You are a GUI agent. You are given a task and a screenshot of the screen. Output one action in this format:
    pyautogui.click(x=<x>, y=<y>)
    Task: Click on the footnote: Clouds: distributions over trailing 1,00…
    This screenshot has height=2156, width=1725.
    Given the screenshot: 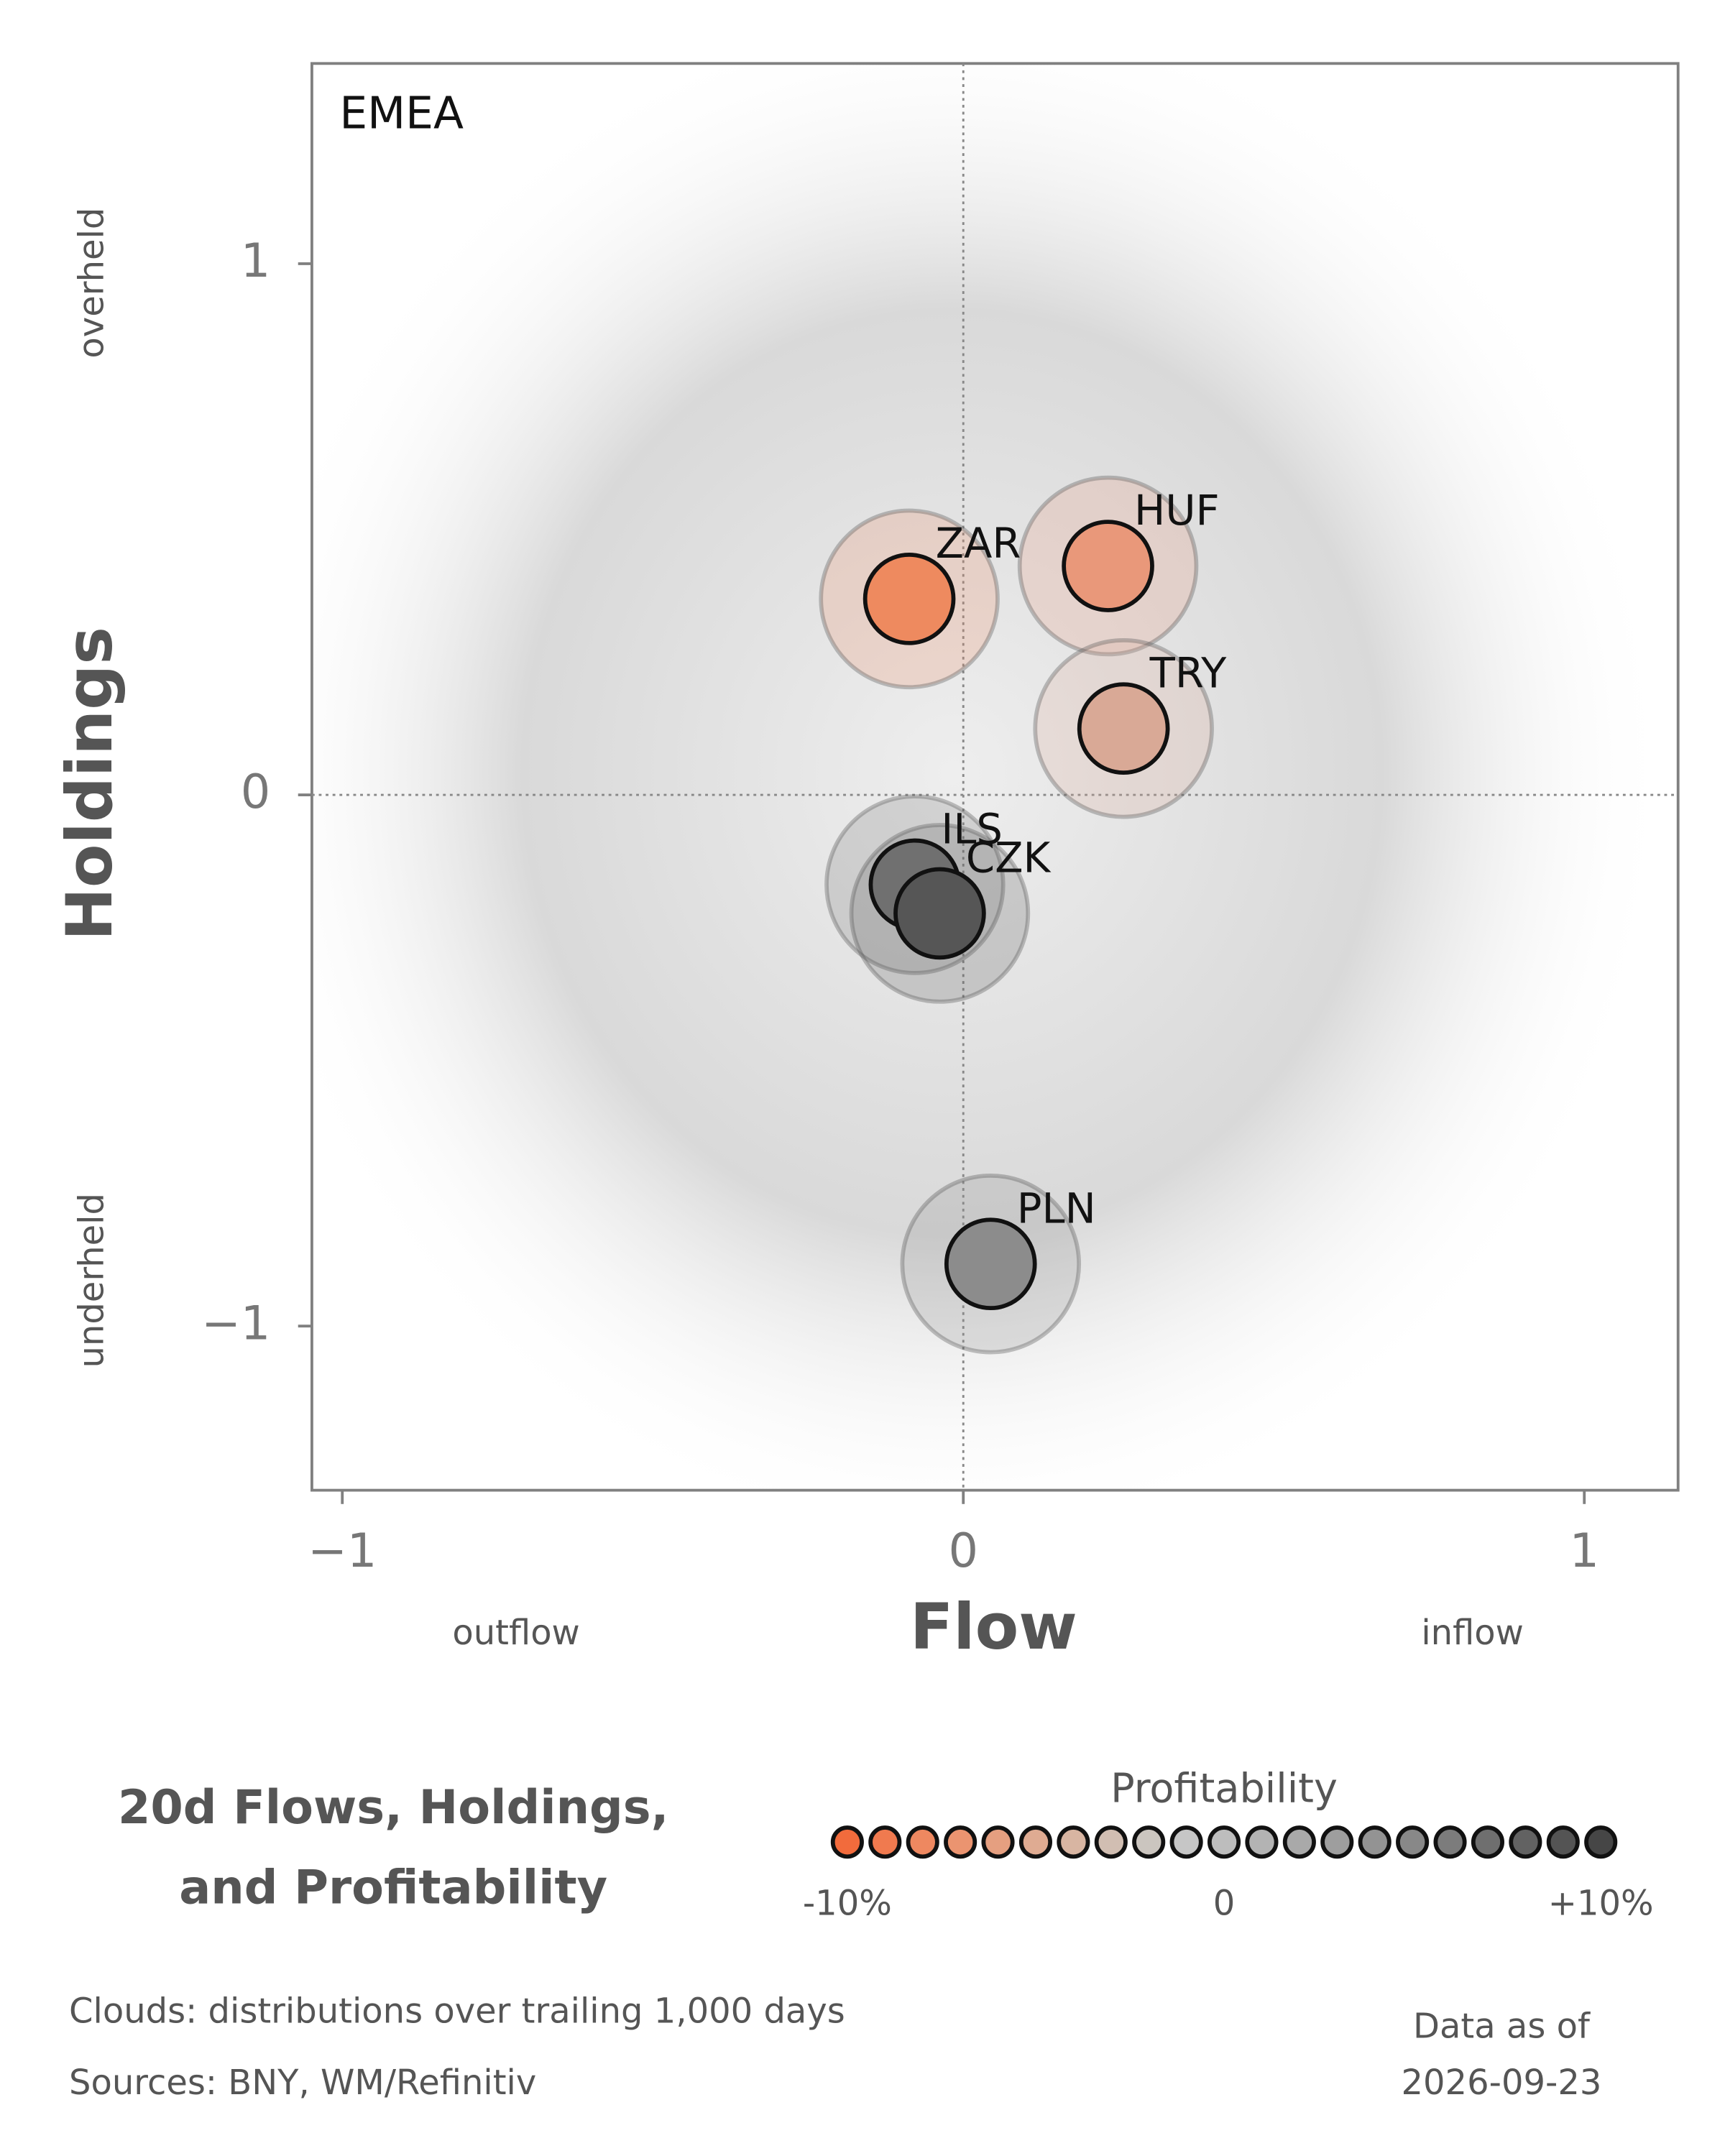 What is the action you would take?
    pyautogui.click(x=457, y=2011)
    